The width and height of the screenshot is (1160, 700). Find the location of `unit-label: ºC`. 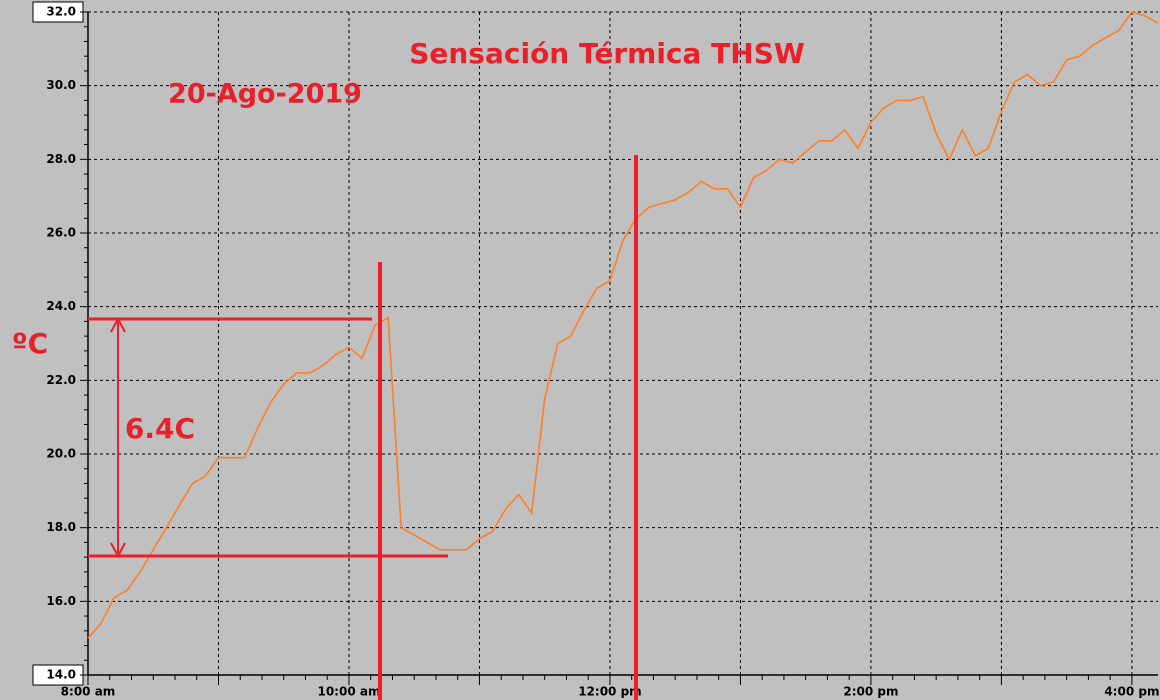

unit-label: ºC is located at coordinates (30, 343).